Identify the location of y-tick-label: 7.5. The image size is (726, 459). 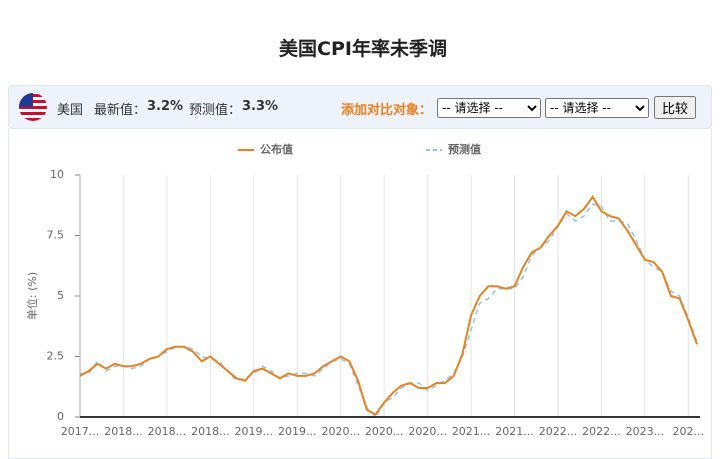
(56, 235).